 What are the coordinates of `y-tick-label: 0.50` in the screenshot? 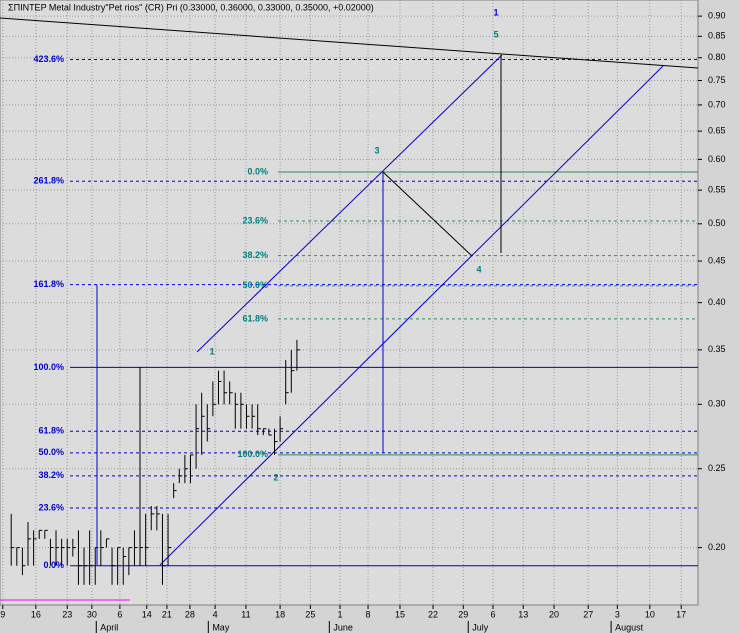 It's located at (717, 223).